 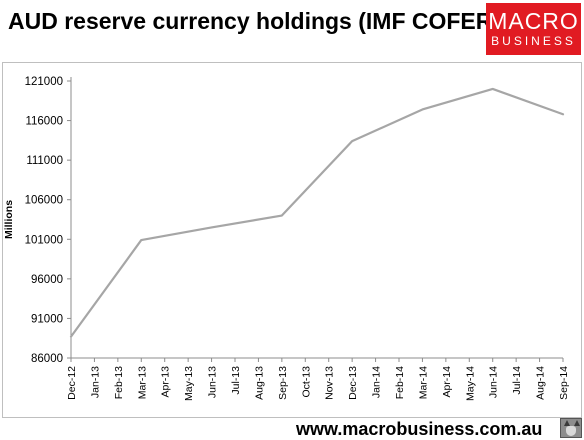 I want to click on x-tick-label: May-13, so click(x=189, y=383).